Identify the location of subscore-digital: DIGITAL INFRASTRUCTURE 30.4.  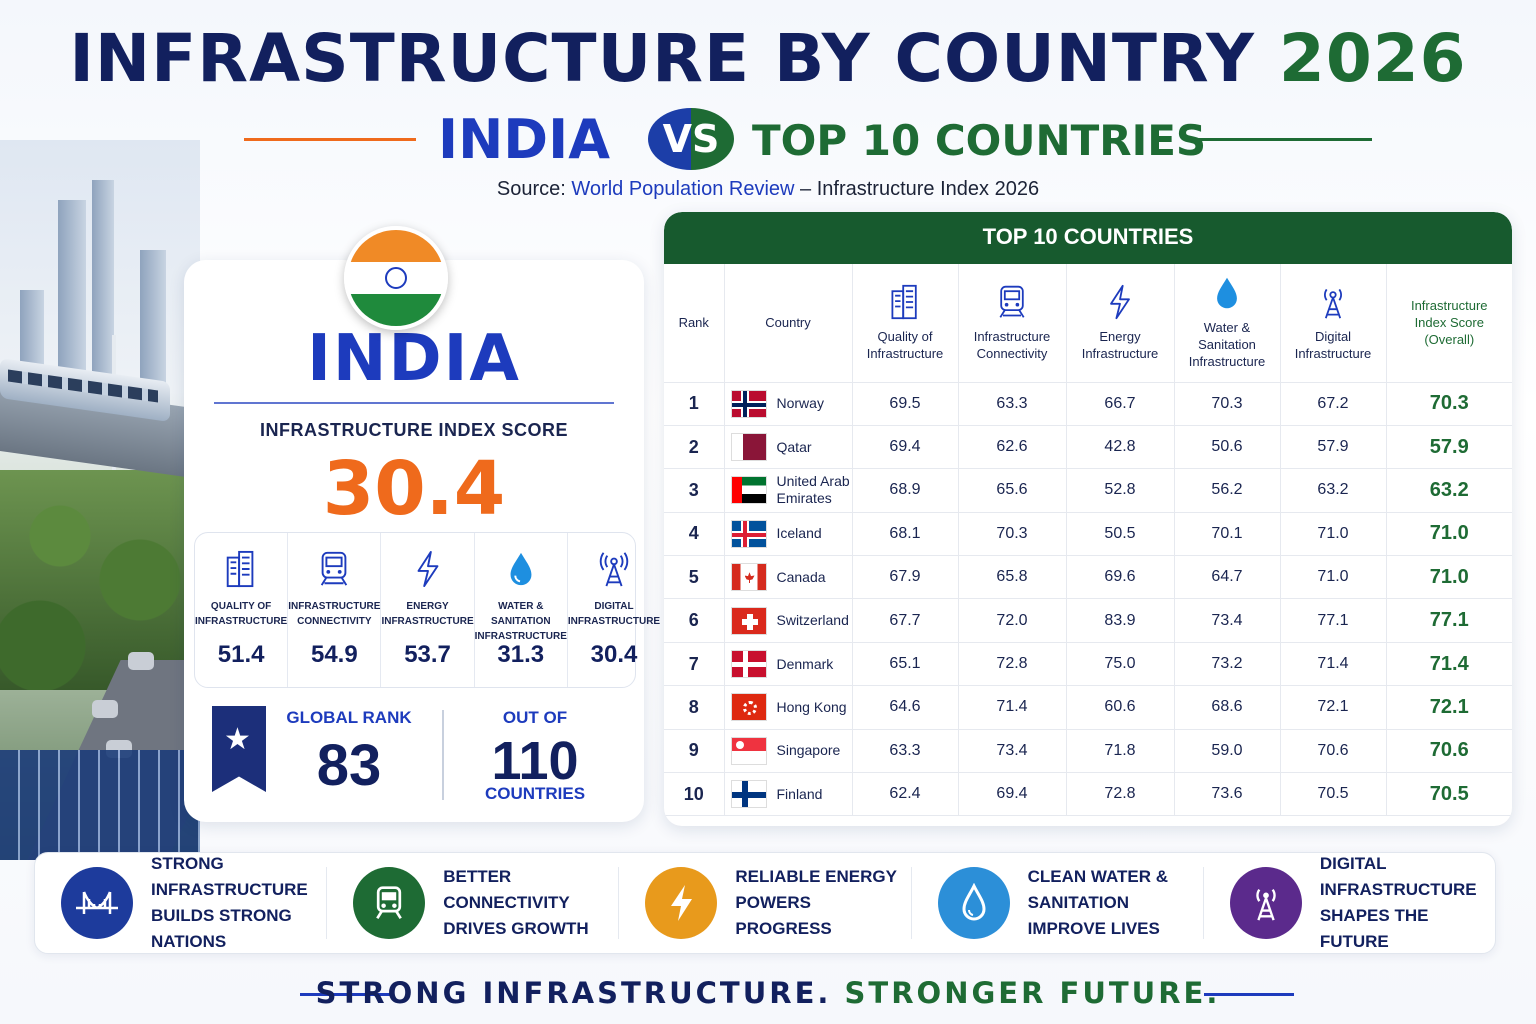
(614, 610).